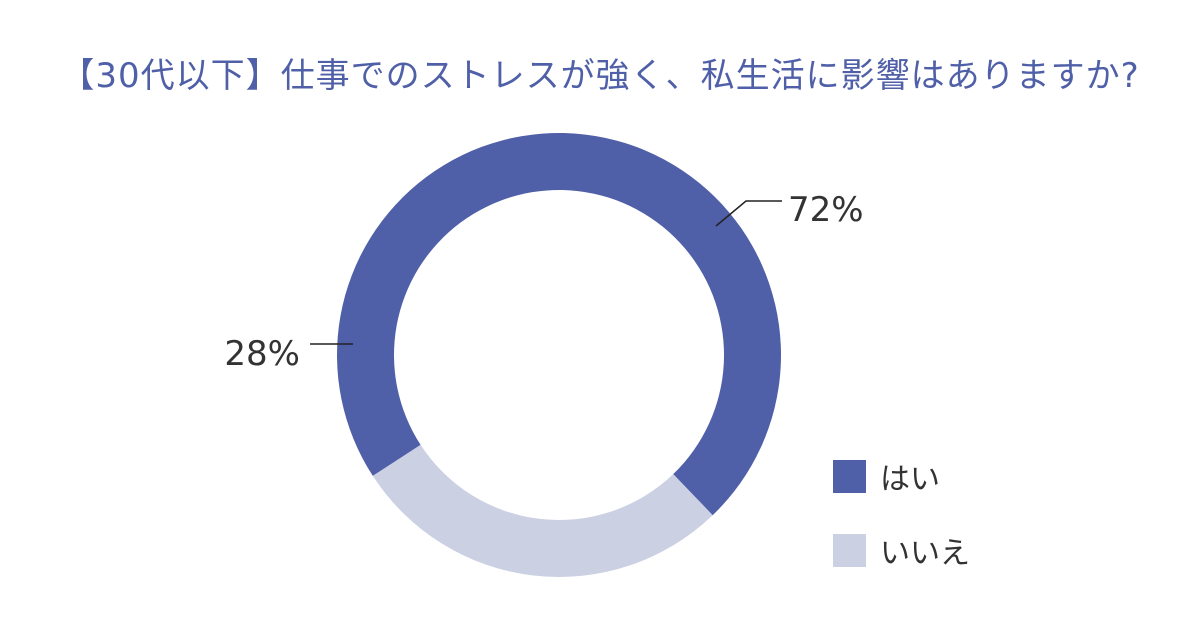 This screenshot has height=627, width=1200. I want to click on legend-label-yes: はい, so click(910, 479).